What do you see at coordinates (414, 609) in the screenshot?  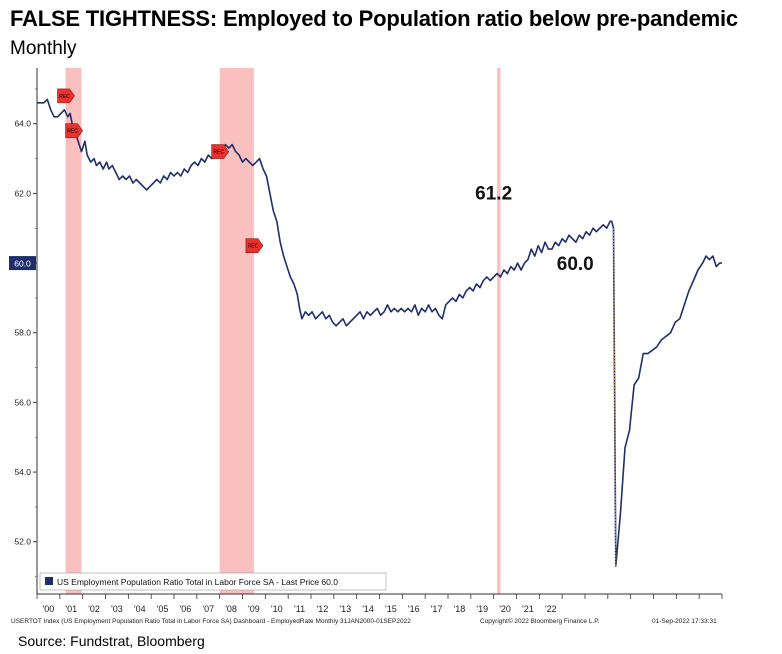 I see `x-tick-label: '16` at bounding box center [414, 609].